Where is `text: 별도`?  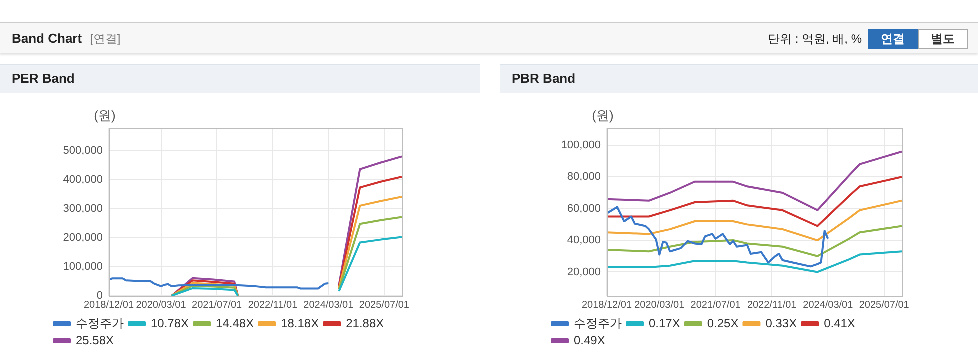
text: 별도 is located at coordinates (943, 39).